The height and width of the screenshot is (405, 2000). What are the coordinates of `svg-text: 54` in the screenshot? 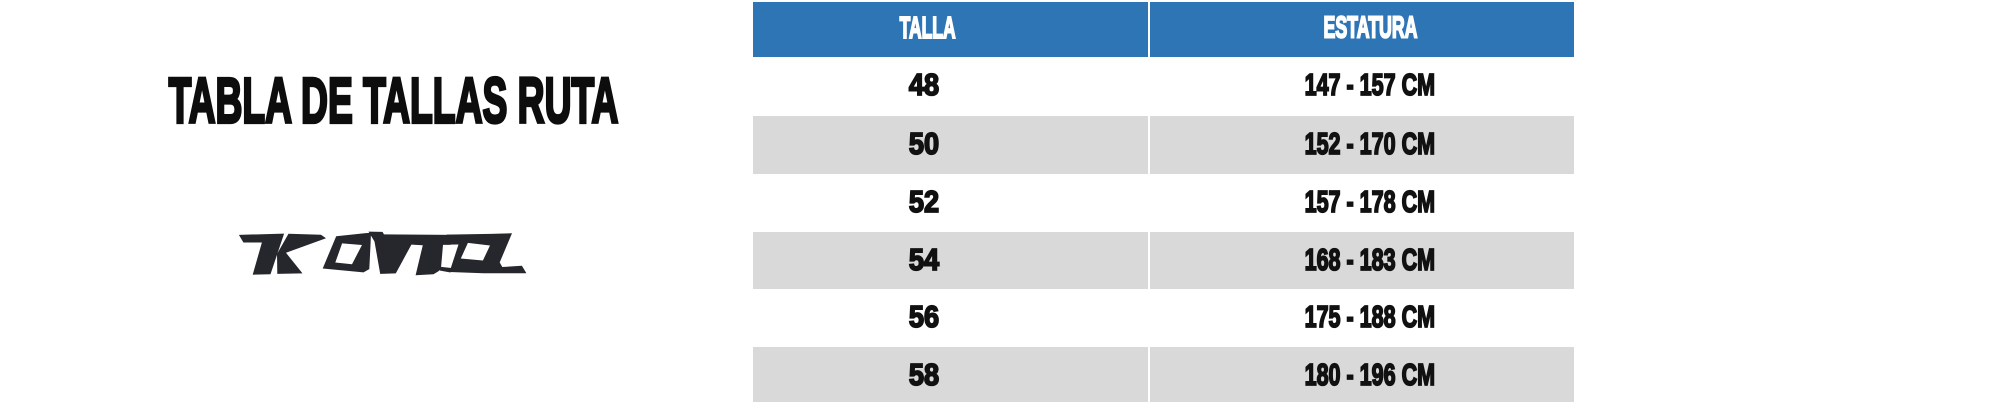 It's located at (924, 259).